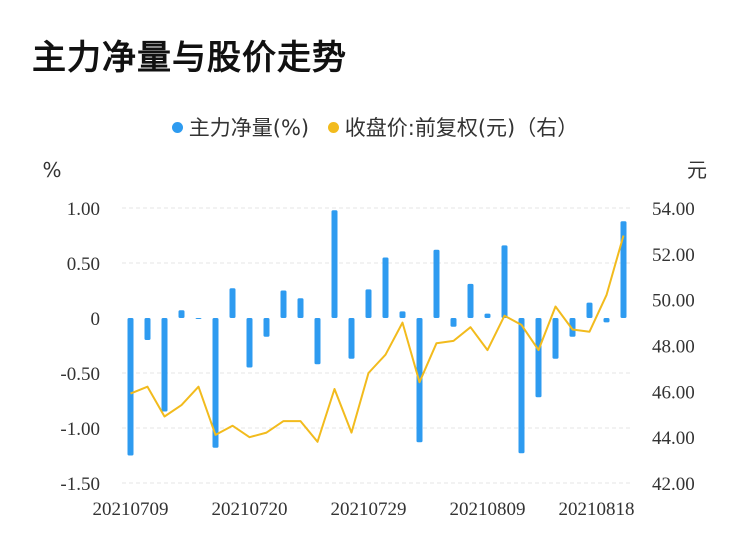 The width and height of the screenshot is (750, 558). What do you see at coordinates (80, 484) in the screenshot?
I see `left-tick-label: -1.50` at bounding box center [80, 484].